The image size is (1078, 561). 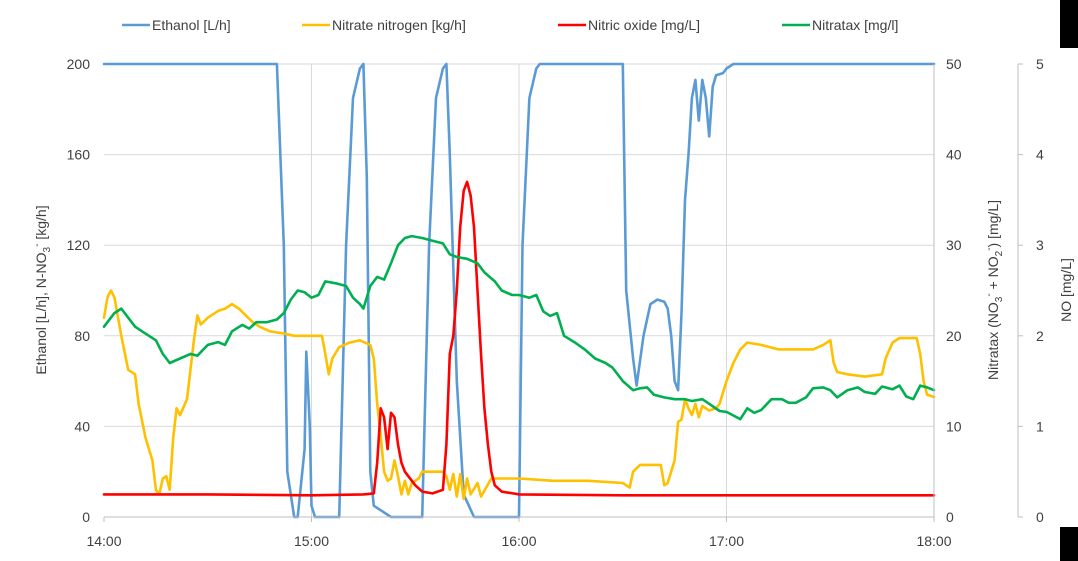 What do you see at coordinates (954, 155) in the screenshot?
I see `right1-tick-label: 40` at bounding box center [954, 155].